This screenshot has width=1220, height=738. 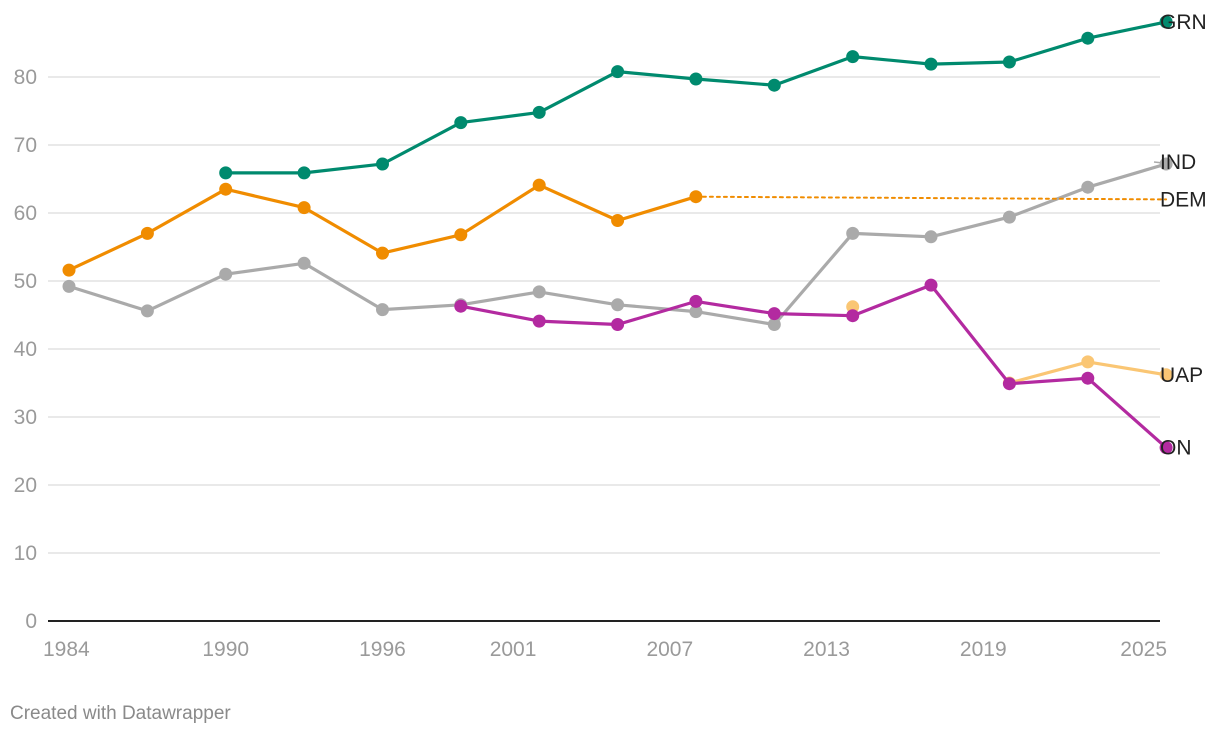 I want to click on y-axis: 0 10 20 30 40 50 60 70 80, so click(x=25, y=349).